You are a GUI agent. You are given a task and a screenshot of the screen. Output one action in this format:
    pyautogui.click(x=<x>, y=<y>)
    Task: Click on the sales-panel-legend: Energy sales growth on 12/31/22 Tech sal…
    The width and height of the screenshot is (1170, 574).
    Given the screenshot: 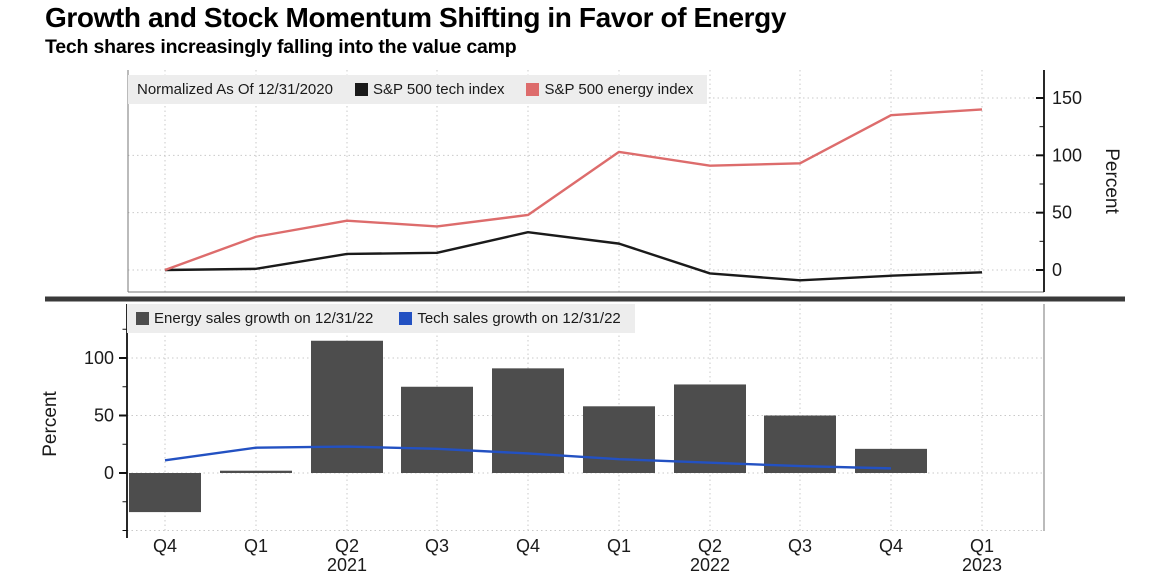 What is the action you would take?
    pyautogui.click(x=381, y=318)
    